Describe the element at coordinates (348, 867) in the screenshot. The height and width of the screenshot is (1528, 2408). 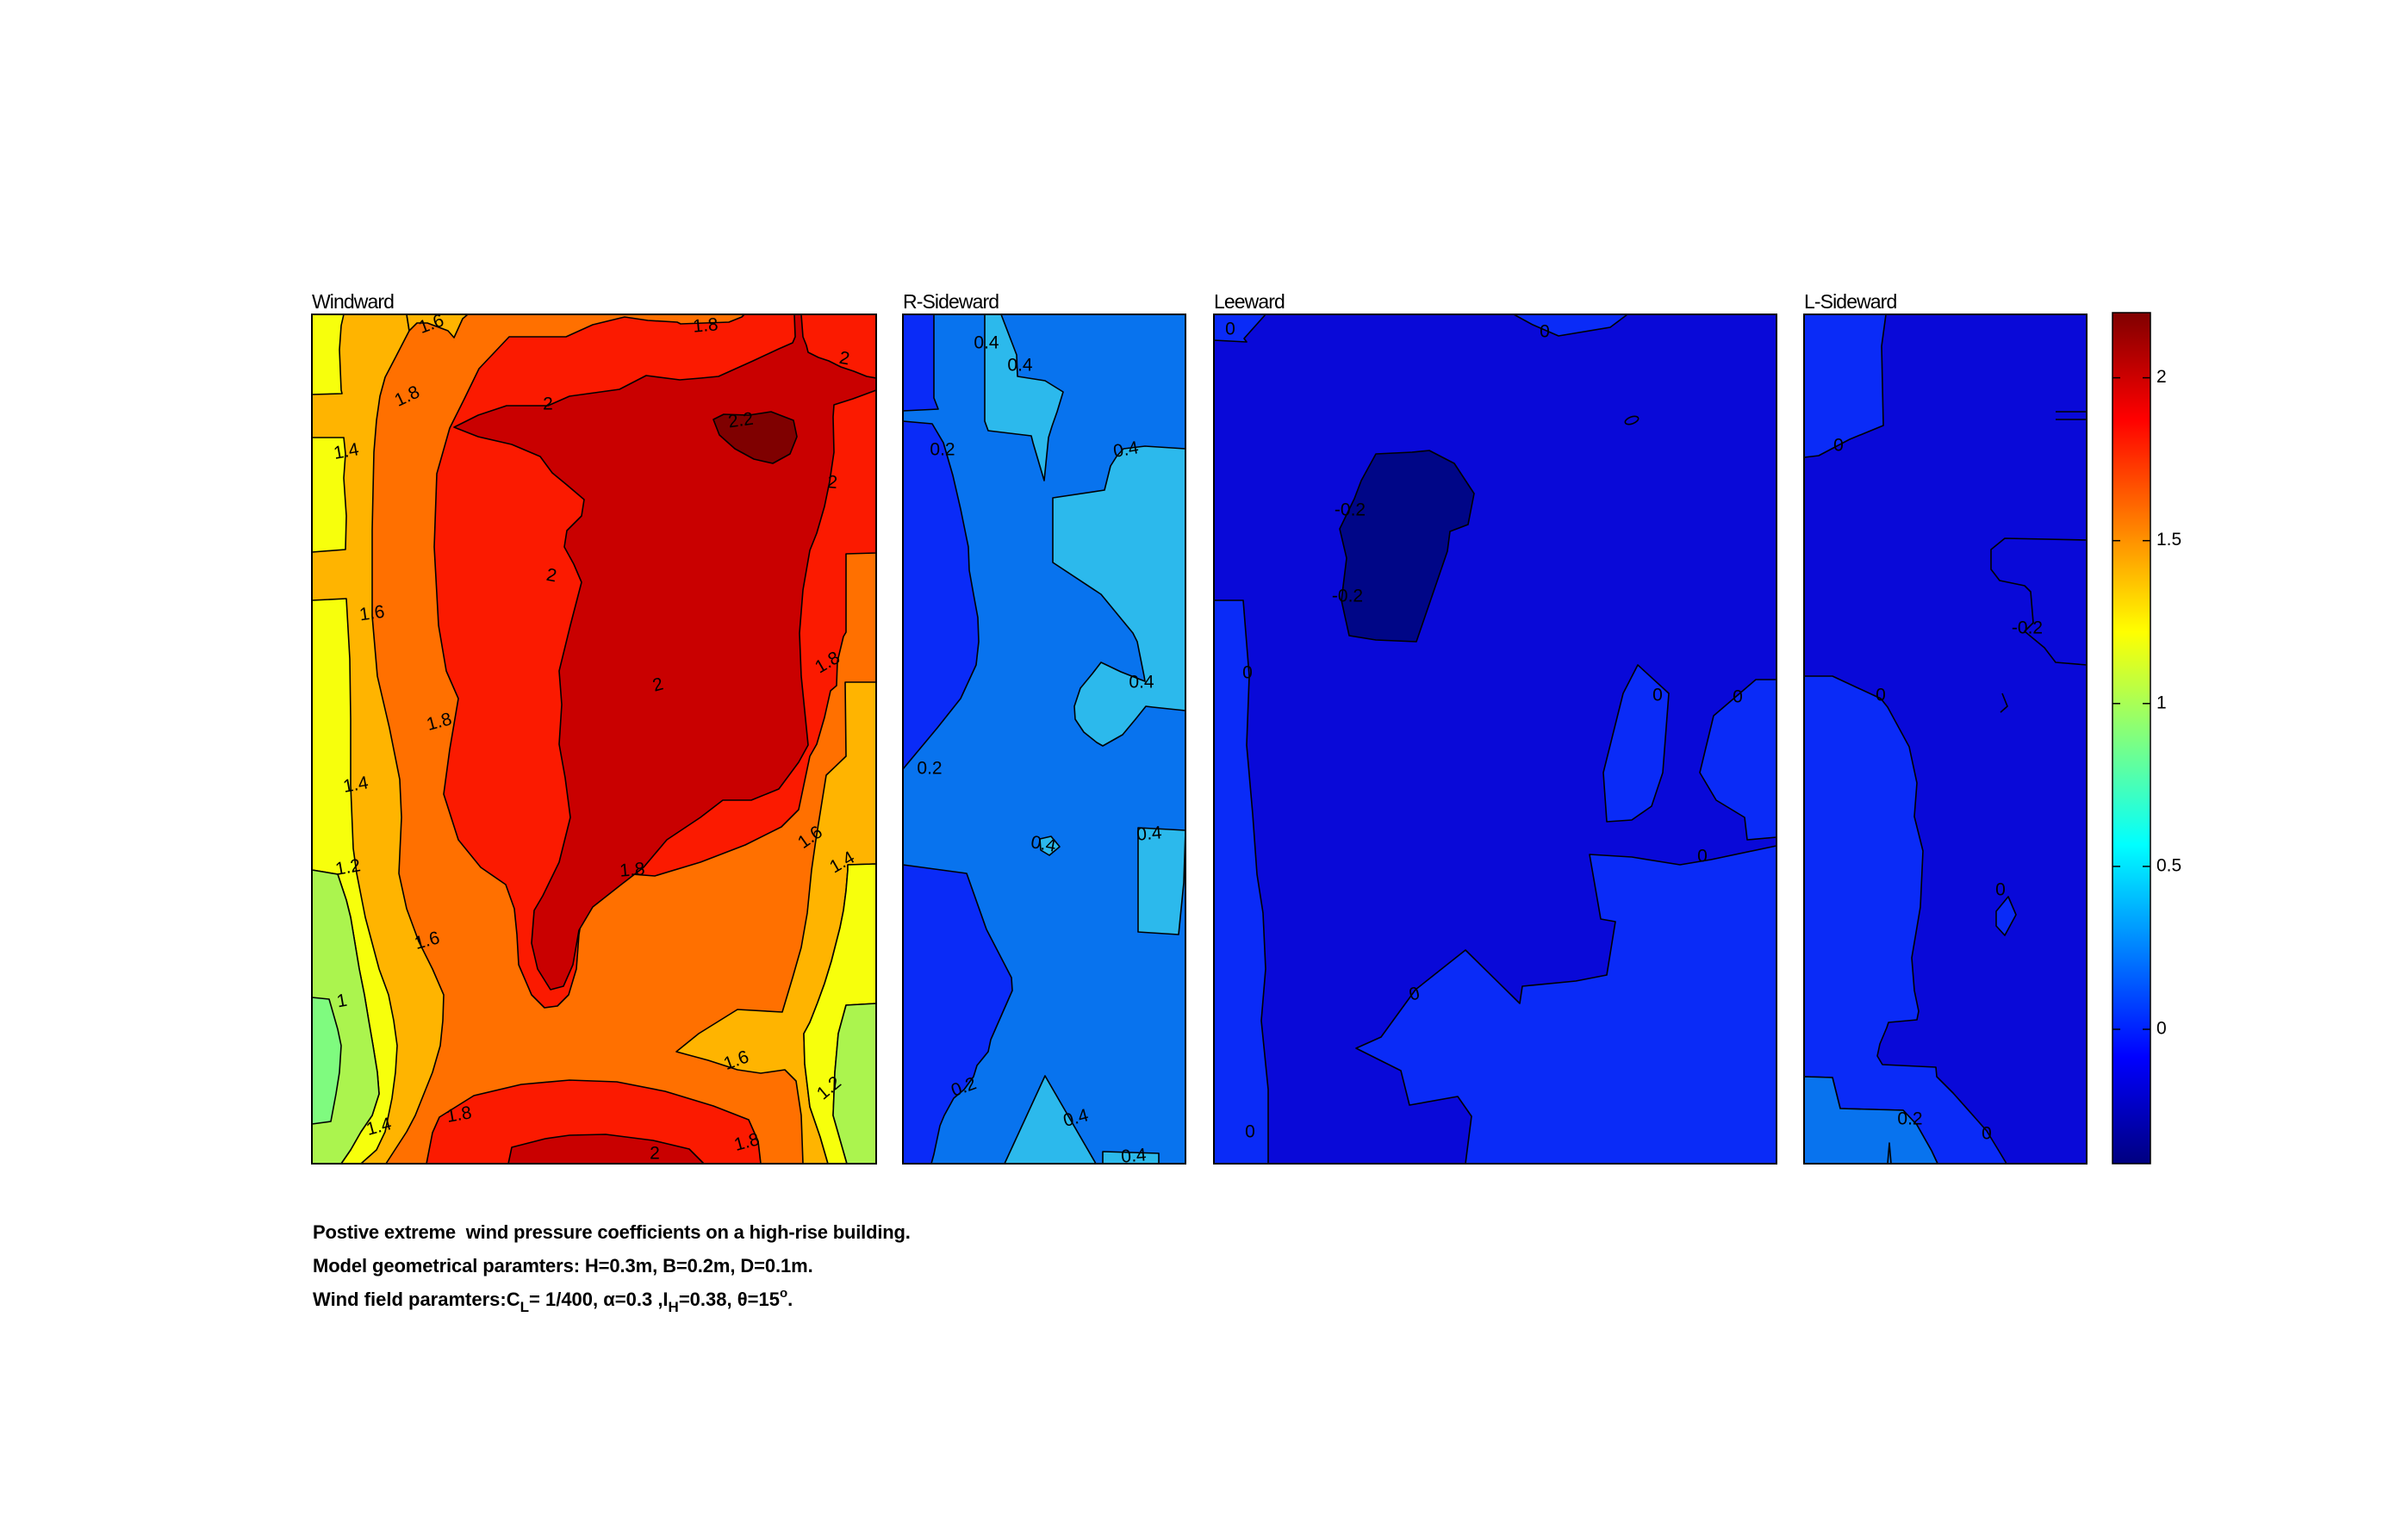
I see `svg-text: 1.2` at that location.